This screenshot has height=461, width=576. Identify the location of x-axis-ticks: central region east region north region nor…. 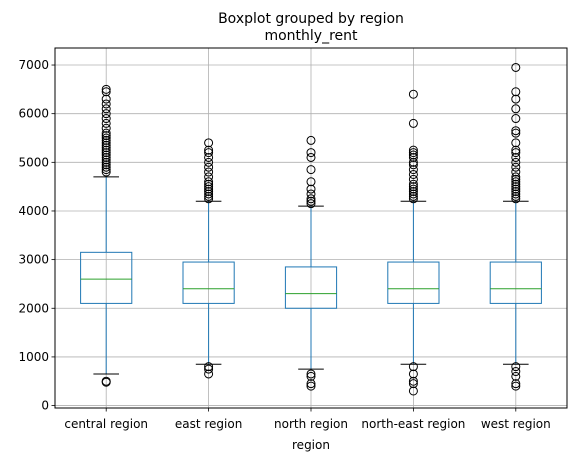
(307, 419).